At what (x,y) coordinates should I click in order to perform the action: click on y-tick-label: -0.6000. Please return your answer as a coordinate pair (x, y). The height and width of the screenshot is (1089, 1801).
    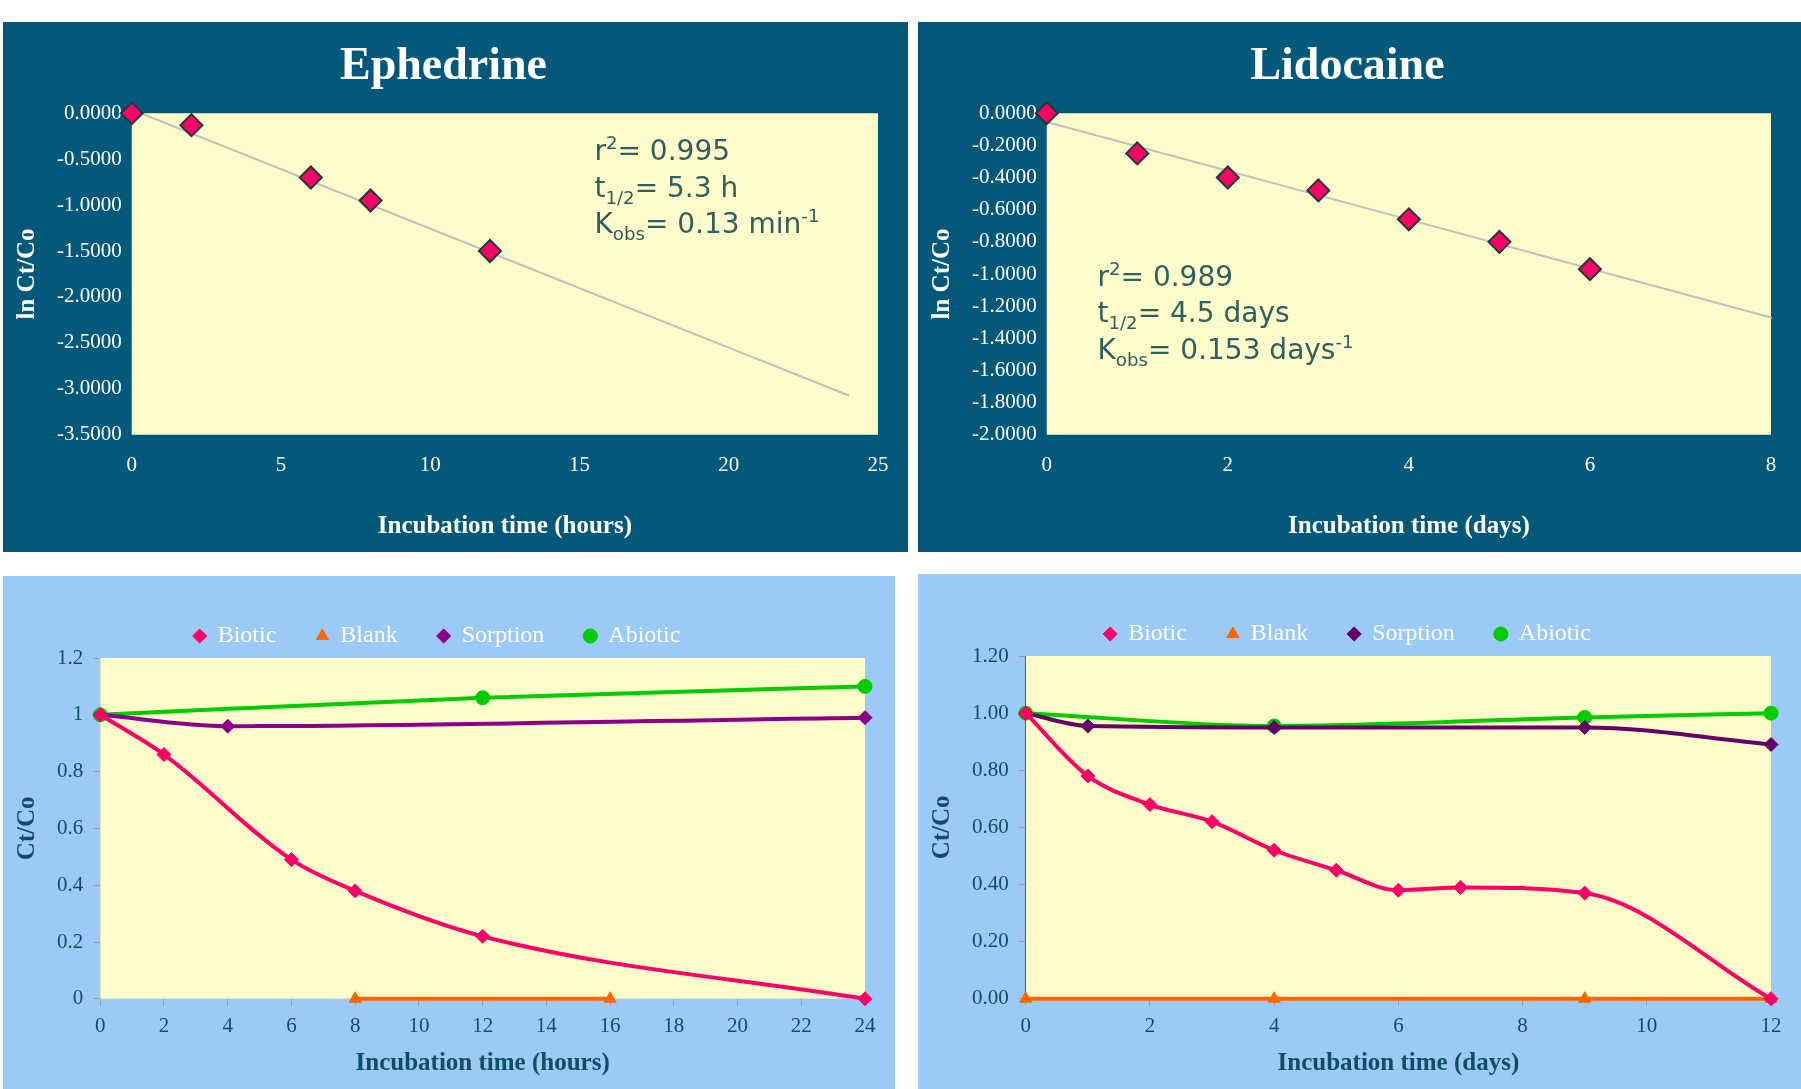
    Looking at the image, I should click on (1004, 208).